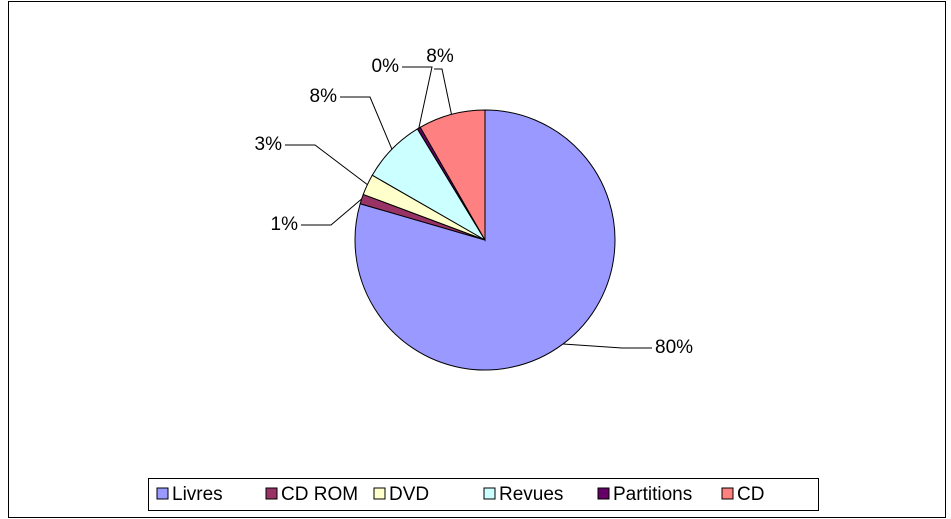  What do you see at coordinates (409, 494) in the screenshot?
I see `legend-label: DVD` at bounding box center [409, 494].